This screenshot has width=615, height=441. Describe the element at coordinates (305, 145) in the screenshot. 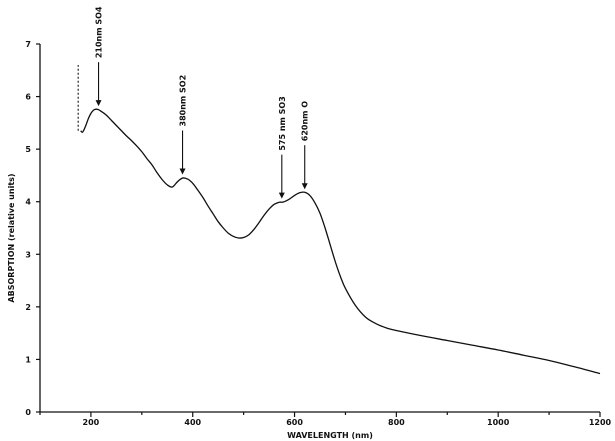

I see `peak-annotation: 620nm O` at that location.